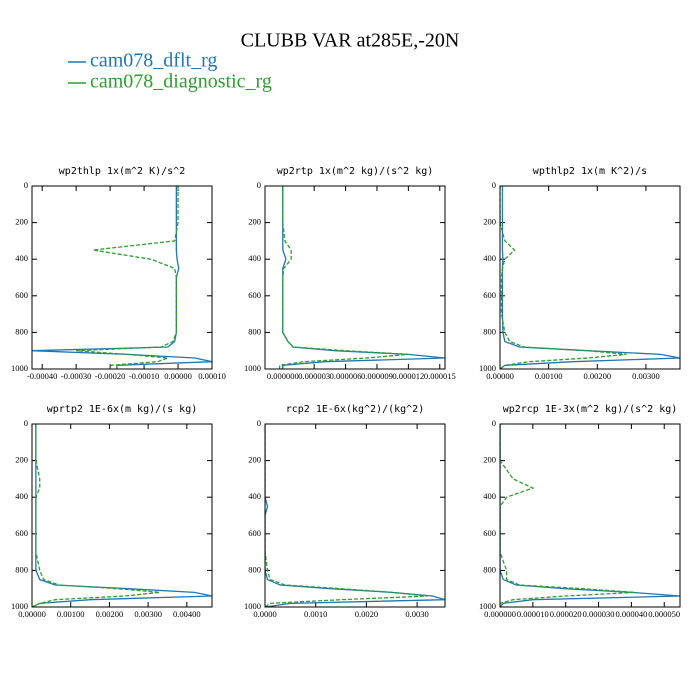  What do you see at coordinates (366, 614) in the screenshot?
I see `x-tick-label: 0.0020` at bounding box center [366, 614].